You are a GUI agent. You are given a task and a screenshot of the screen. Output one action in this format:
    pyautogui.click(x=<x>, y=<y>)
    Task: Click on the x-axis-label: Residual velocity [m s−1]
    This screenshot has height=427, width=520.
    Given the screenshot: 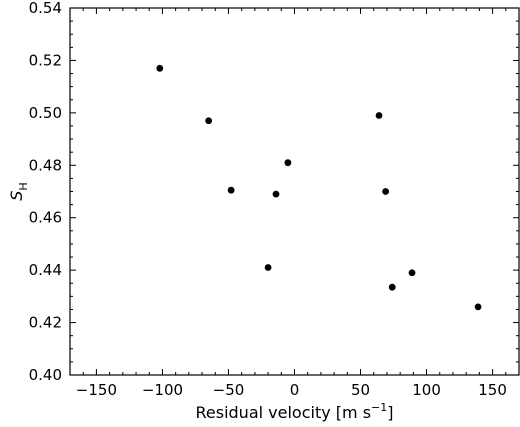 What is the action you would take?
    pyautogui.click(x=295, y=411)
    